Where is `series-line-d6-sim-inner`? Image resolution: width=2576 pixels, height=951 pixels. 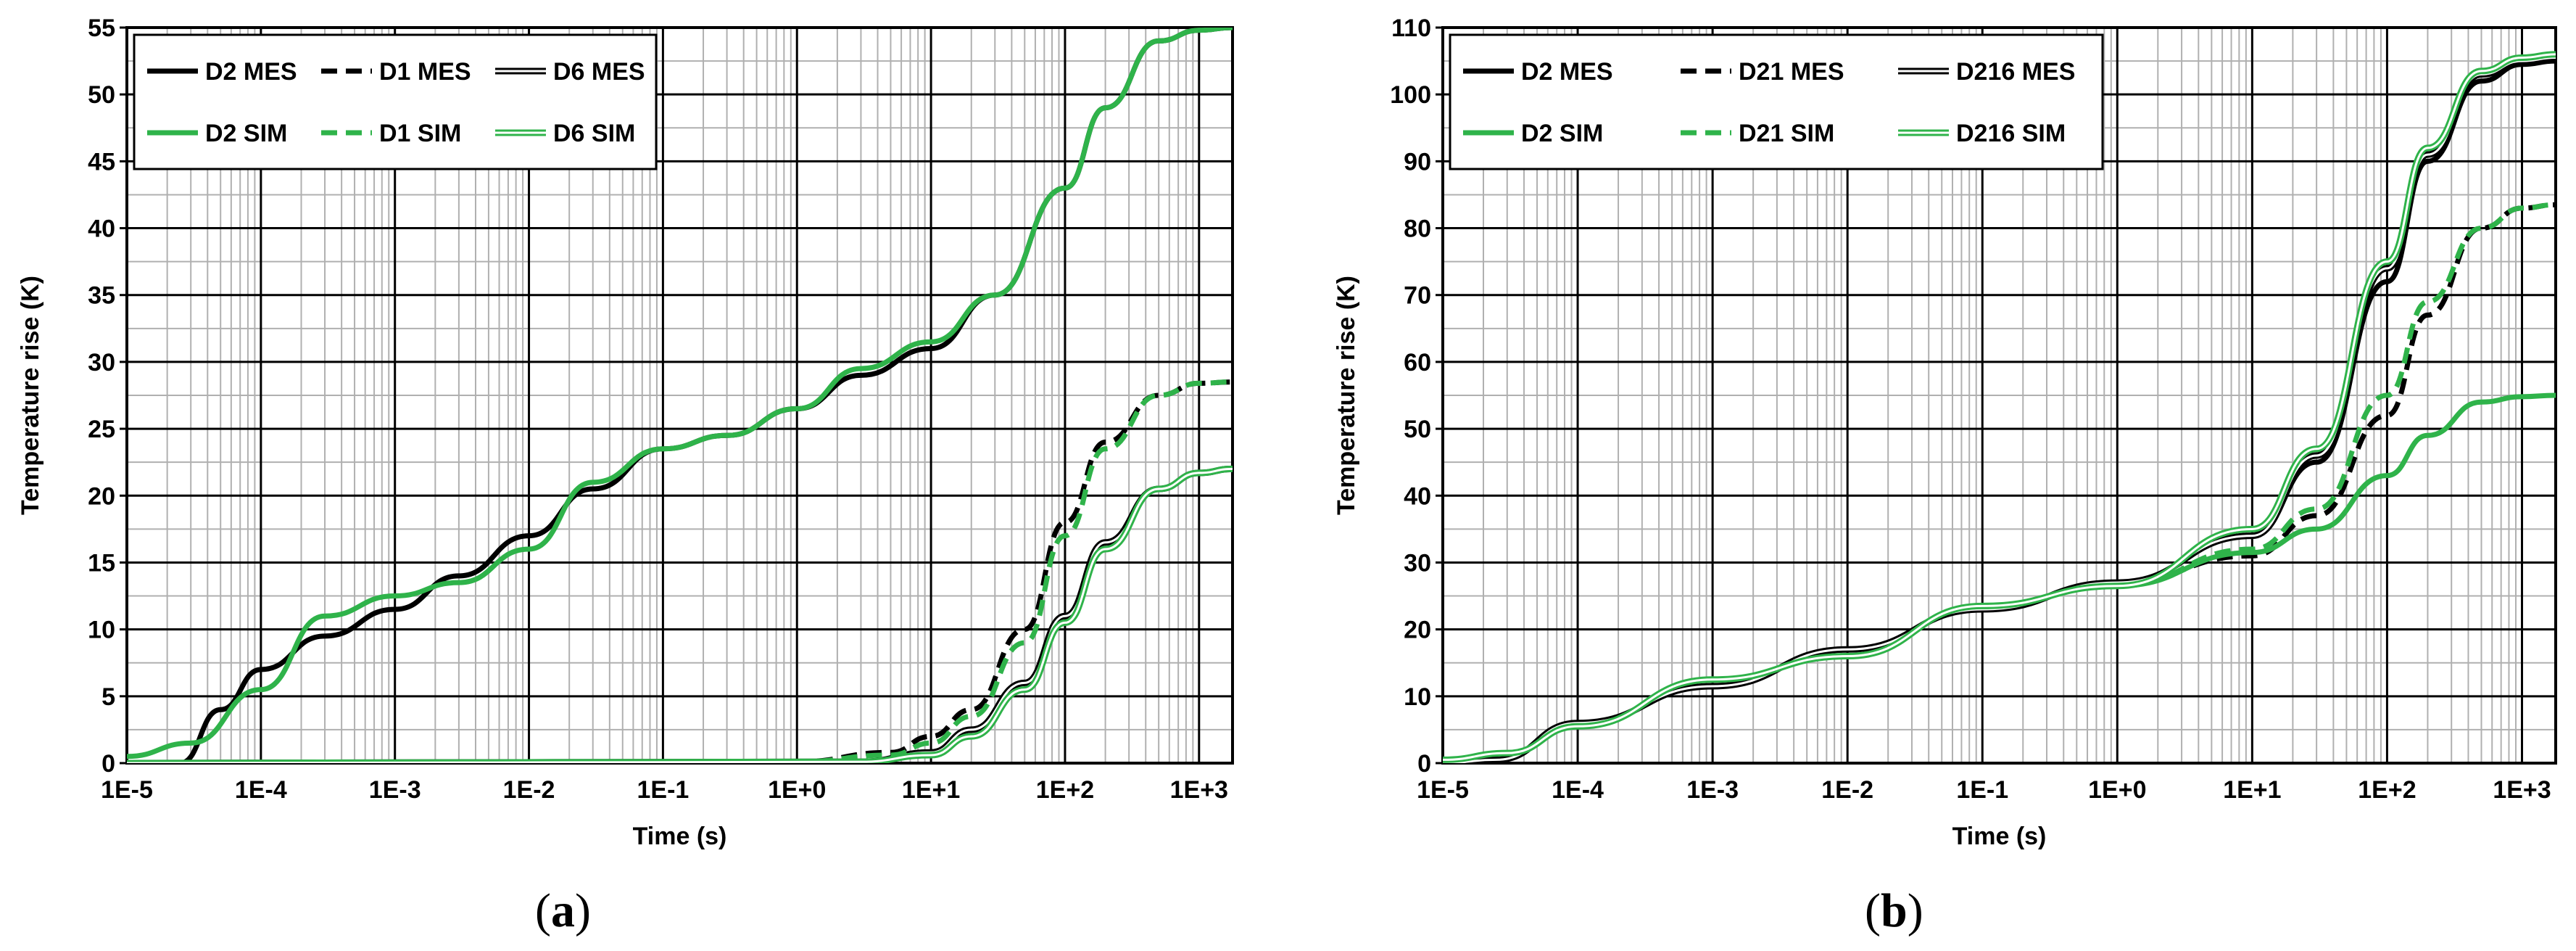 series-line-d6-sim-inner is located at coordinates (680, 615).